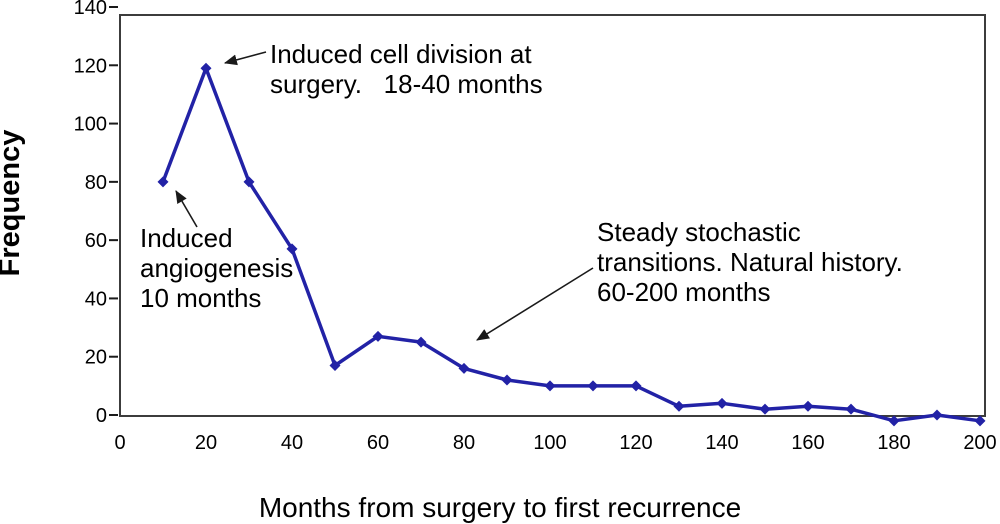 Image resolution: width=1000 pixels, height=524 pixels. I want to click on x-axis-ticks: 0 20 40 60 80 100 120 140 160 180 200, so click(555, 443).